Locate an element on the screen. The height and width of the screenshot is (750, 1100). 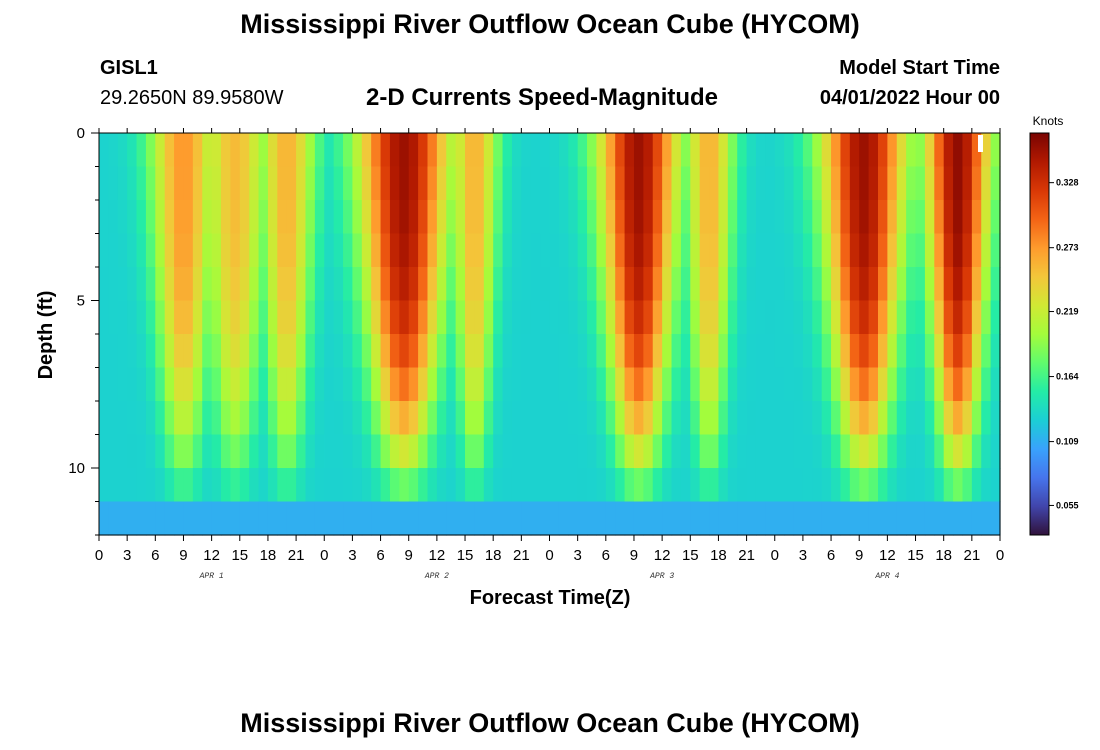
day-label: APR 3 is located at coordinates (661, 576).